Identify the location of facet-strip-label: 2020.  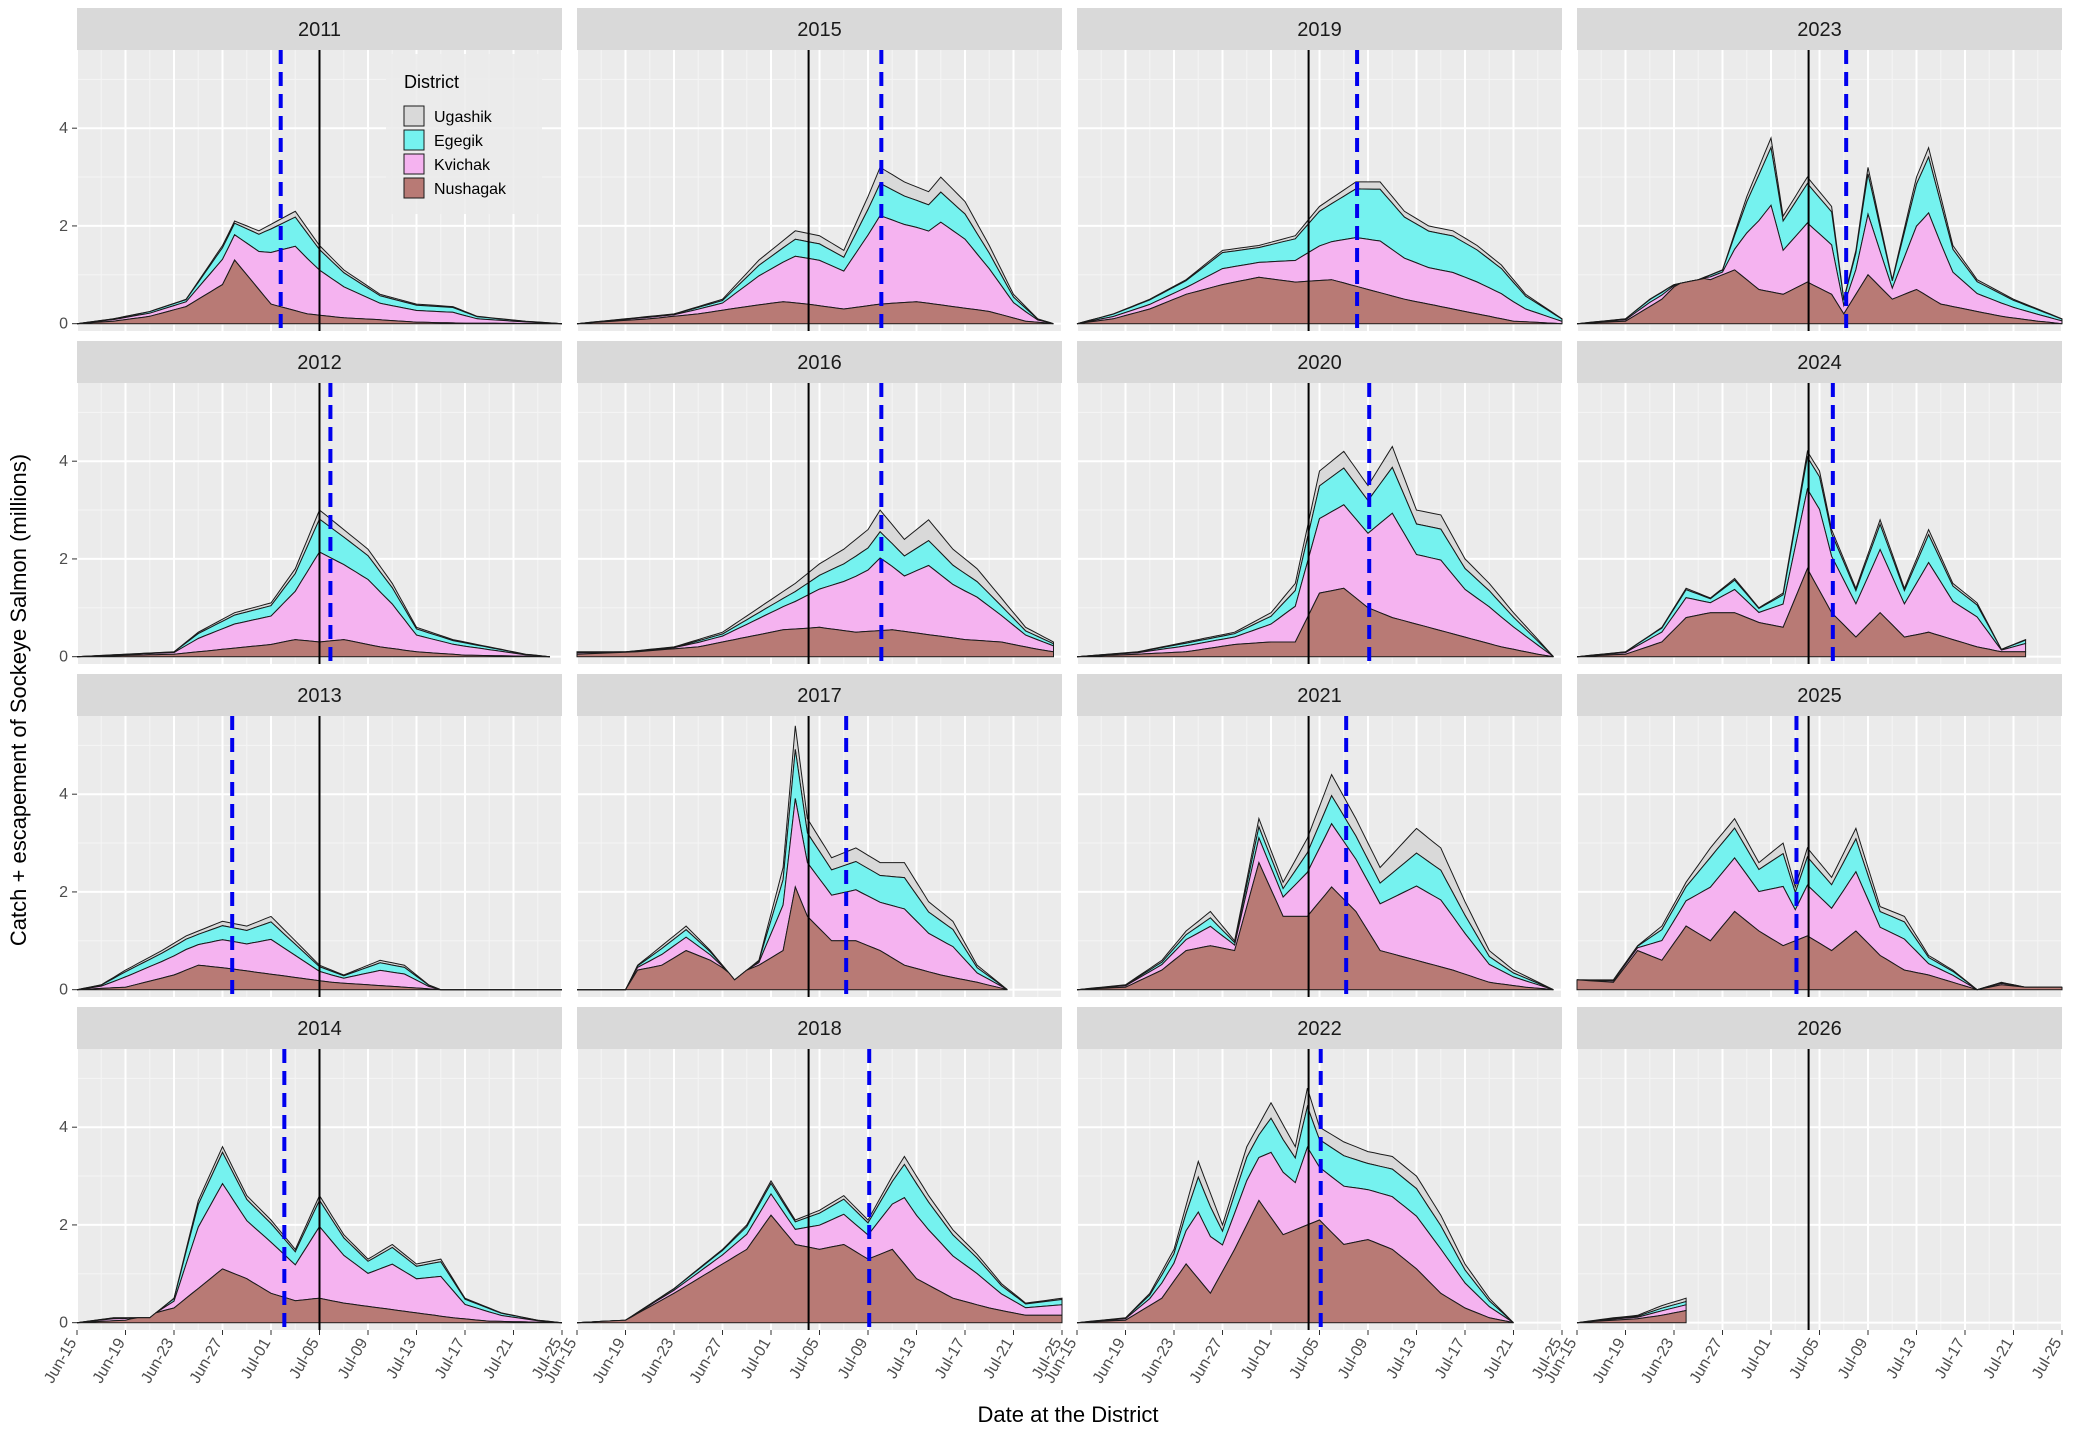
(1319, 363).